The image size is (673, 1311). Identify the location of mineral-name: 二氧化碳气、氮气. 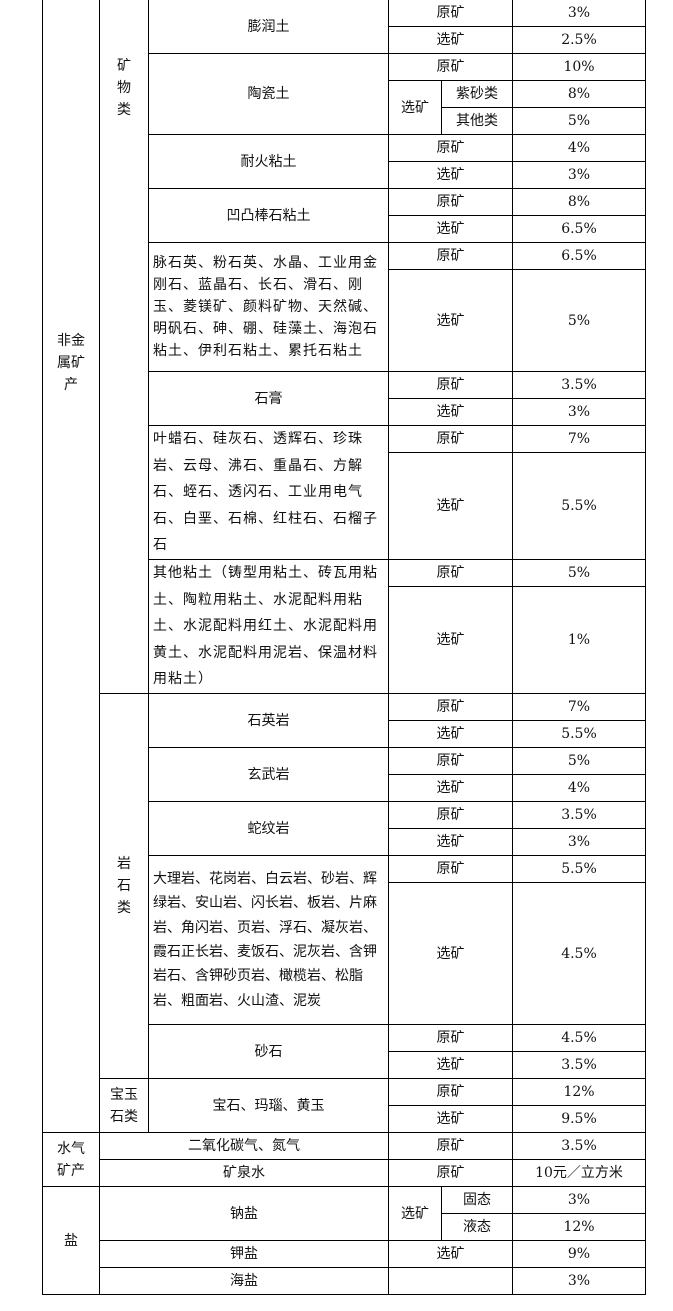
(244, 1146).